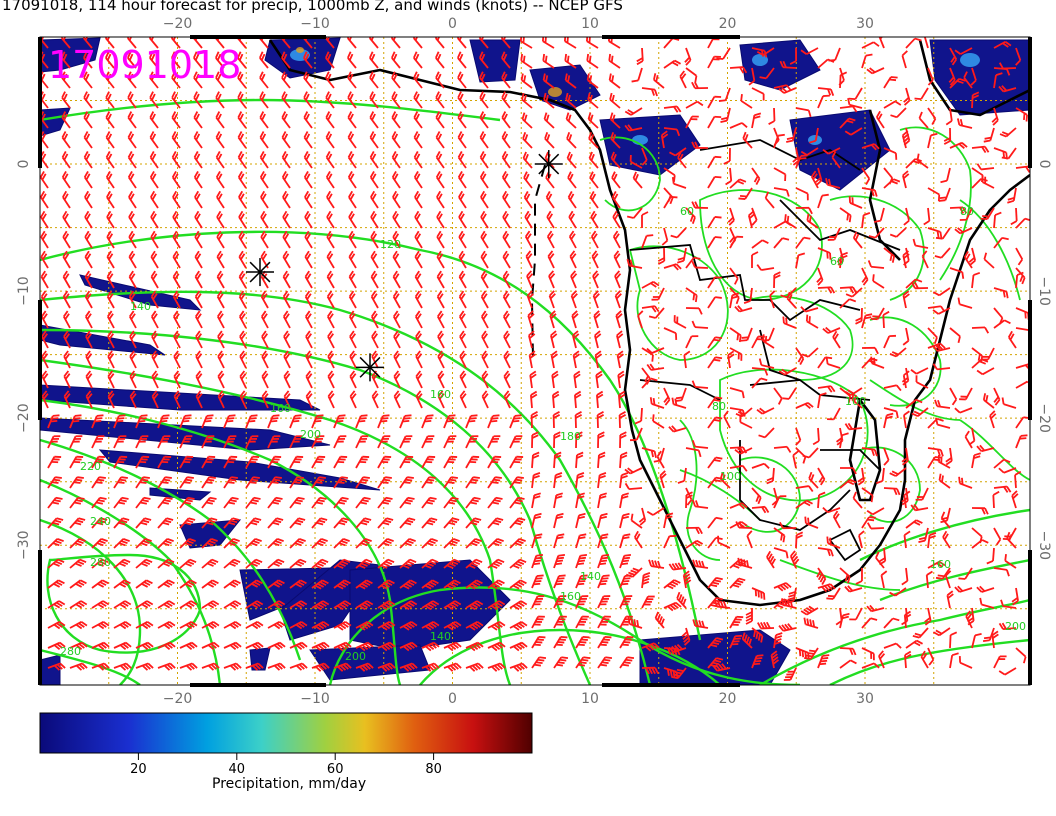 This screenshot has height=816, width=1056. Describe the element at coordinates (719, 406) in the screenshot. I see `contour-label: 80` at that location.